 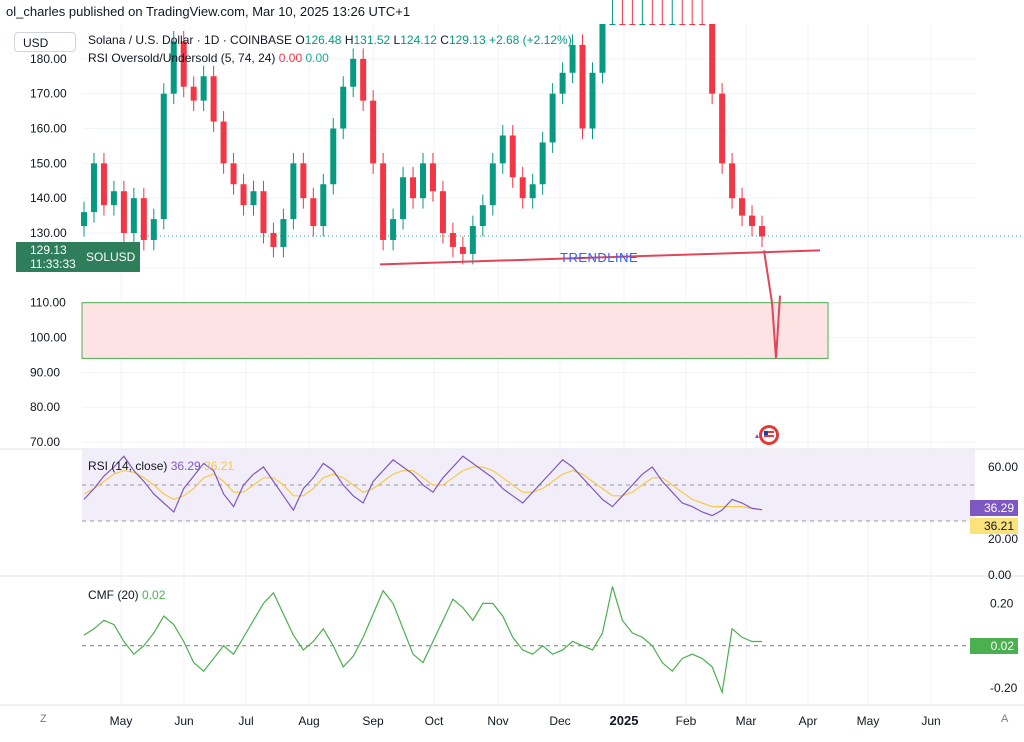 I want to click on cmf-tick-label: -0.20, so click(x=1004, y=688).